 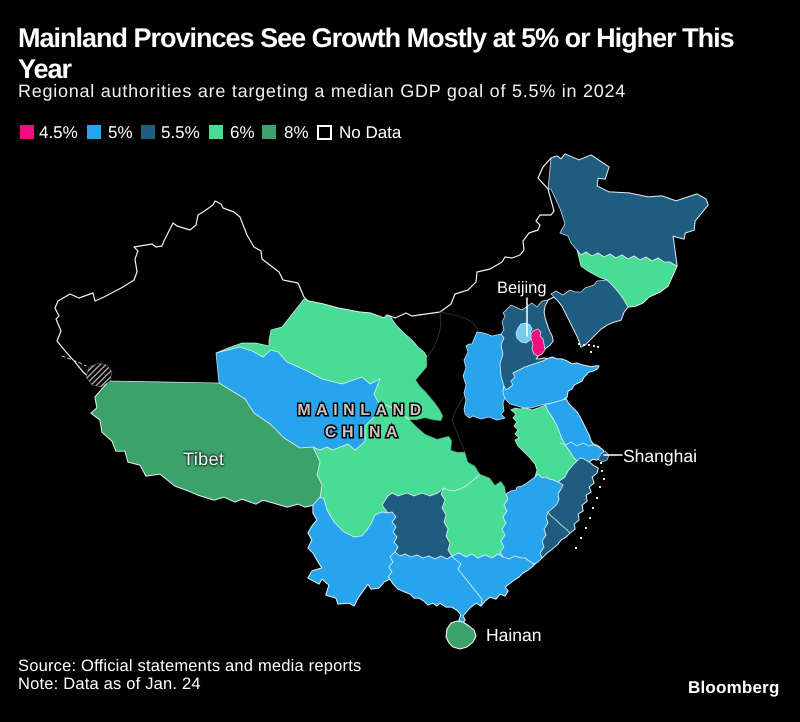 What do you see at coordinates (364, 432) in the screenshot?
I see `svg-text: CHINA` at bounding box center [364, 432].